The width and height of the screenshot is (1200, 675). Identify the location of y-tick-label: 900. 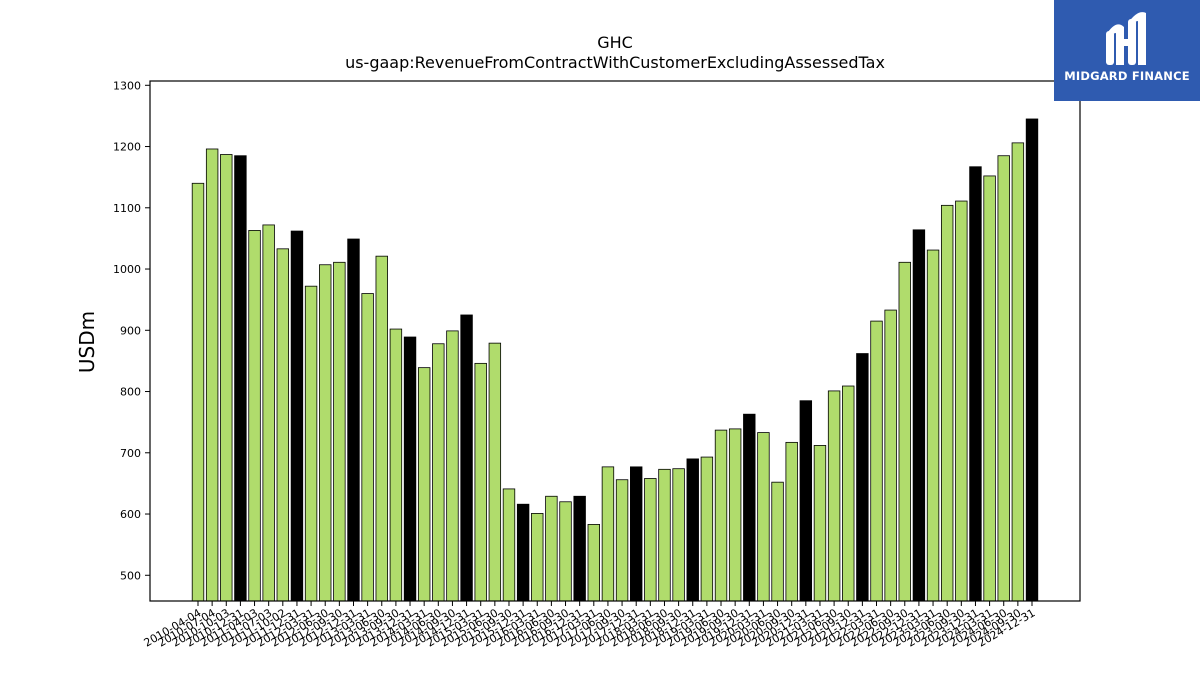
(130, 330).